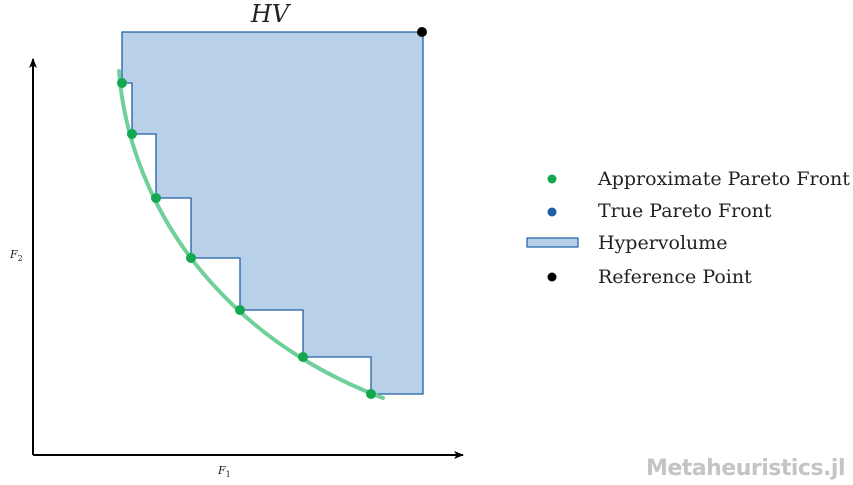 The width and height of the screenshot is (853, 485). I want to click on legend-label-true: True Pareto Front, so click(685, 211).